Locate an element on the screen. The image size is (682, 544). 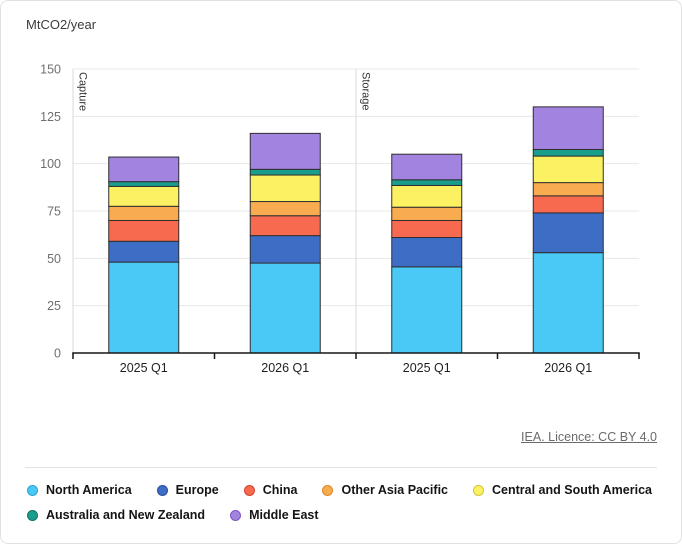
legend-label: Australia and New Zealand is located at coordinates (126, 515).